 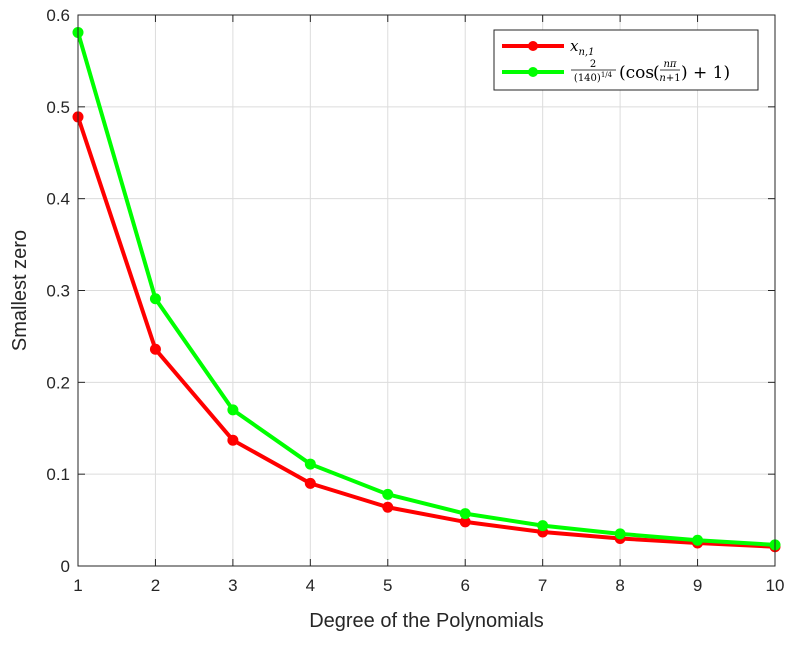 I want to click on y-tick-label: 0.3, so click(x=58, y=291).